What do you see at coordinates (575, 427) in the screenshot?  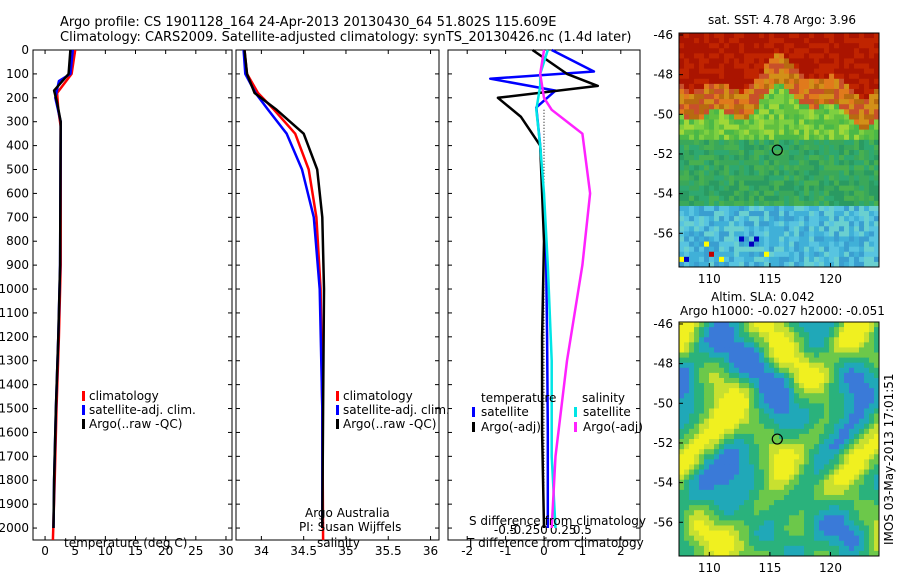 I see `legend-swatch` at bounding box center [575, 427].